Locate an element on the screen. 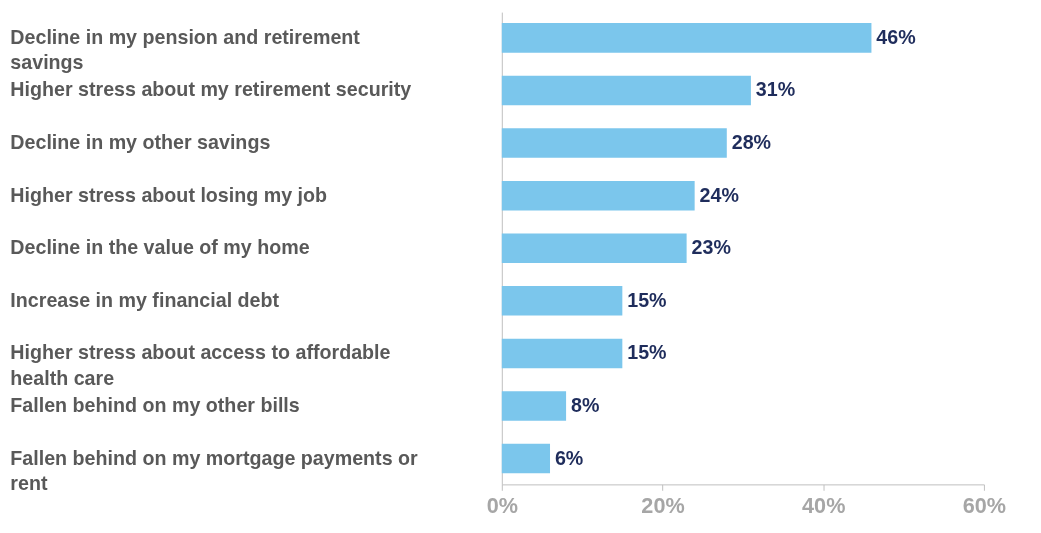  x-tick-label: 20% is located at coordinates (663, 506).